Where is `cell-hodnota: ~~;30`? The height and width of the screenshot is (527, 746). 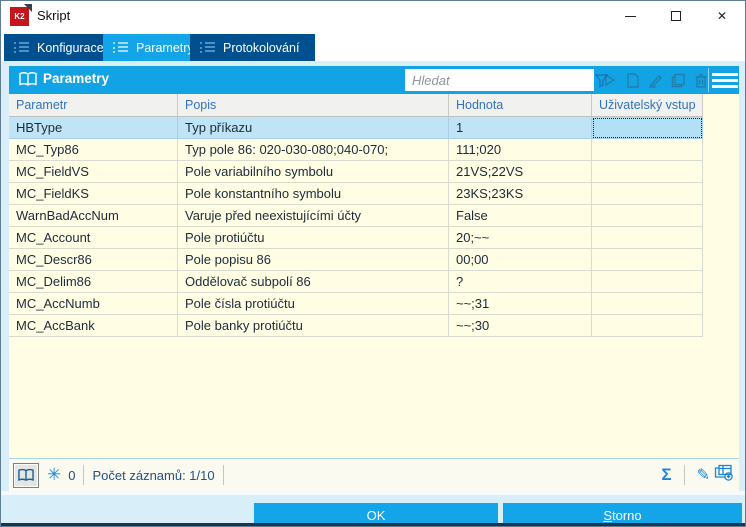
cell-hodnota: ~~;30 is located at coordinates (520, 326).